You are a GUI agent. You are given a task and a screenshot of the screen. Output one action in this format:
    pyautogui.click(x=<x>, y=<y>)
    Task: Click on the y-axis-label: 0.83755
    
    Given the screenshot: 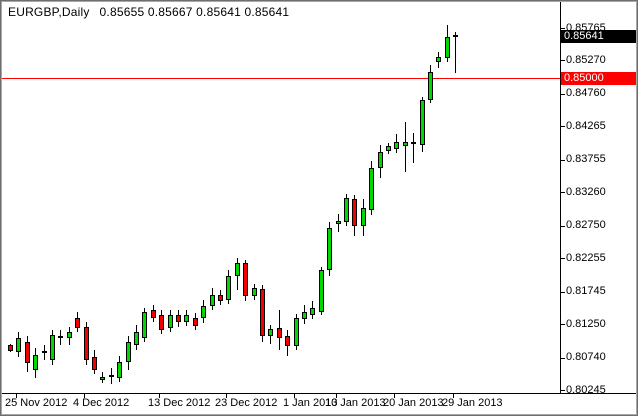 What is the action you would take?
    pyautogui.click(x=586, y=159)
    